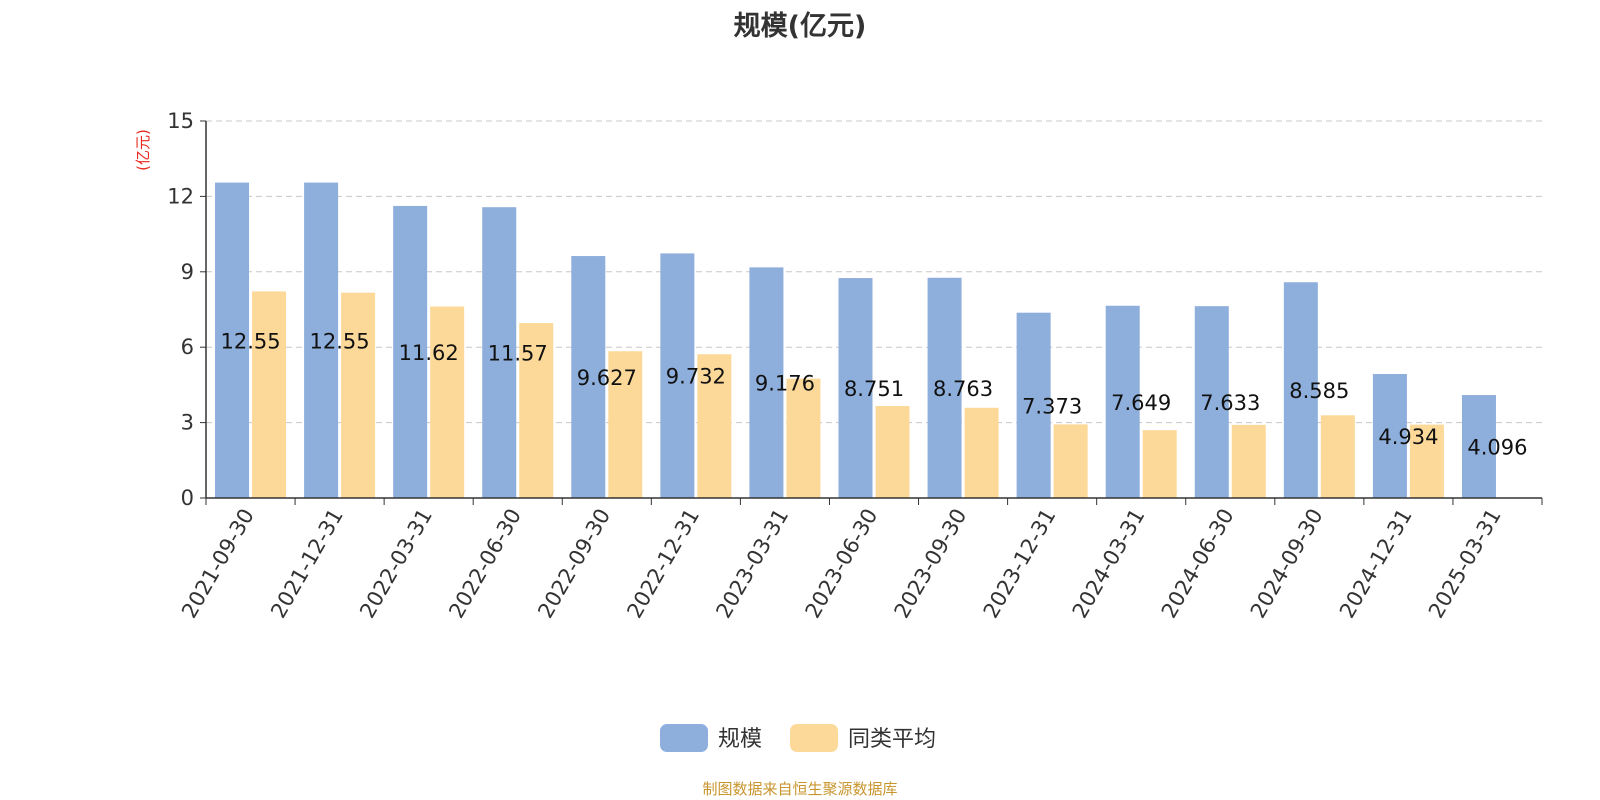 This screenshot has height=800, width=1600. I want to click on y-tick-label: 3, so click(187, 423).